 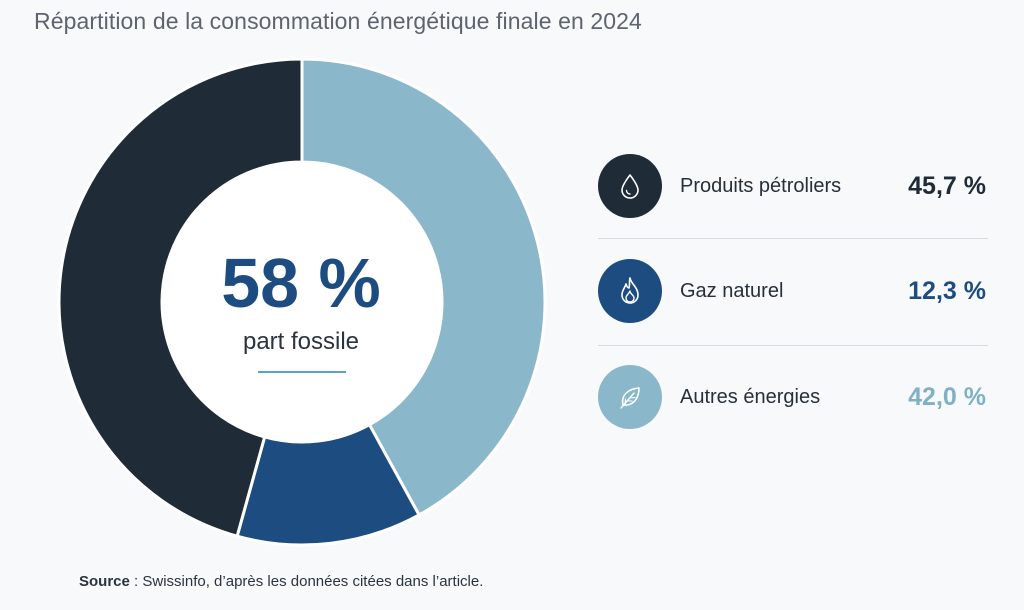 I want to click on donut-hole, so click(x=302, y=302).